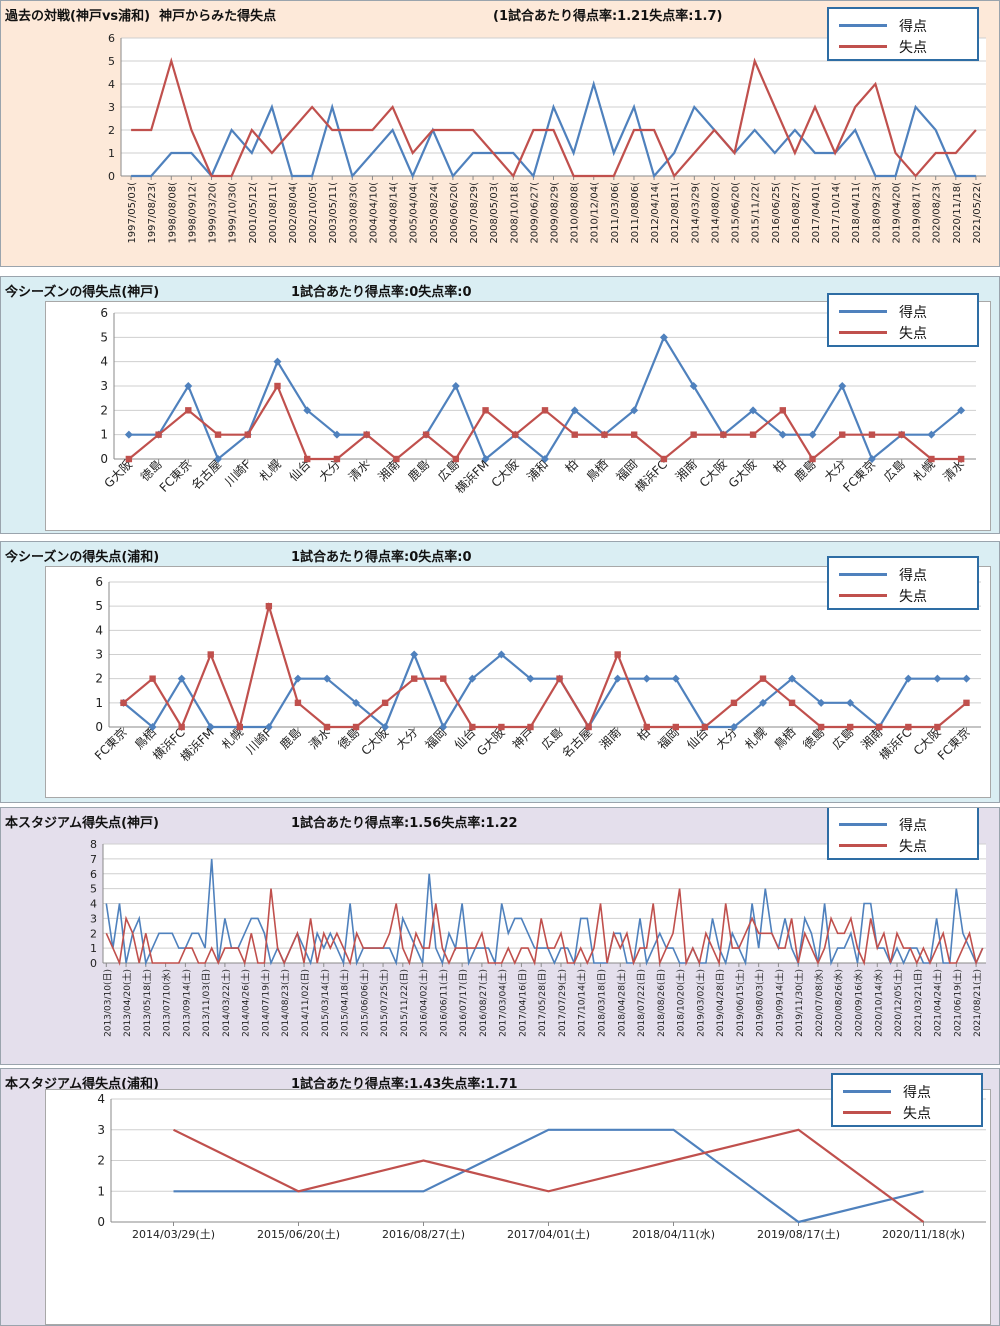  I want to click on x-tick-label: 2019/03/02(土), so click(700, 1003).